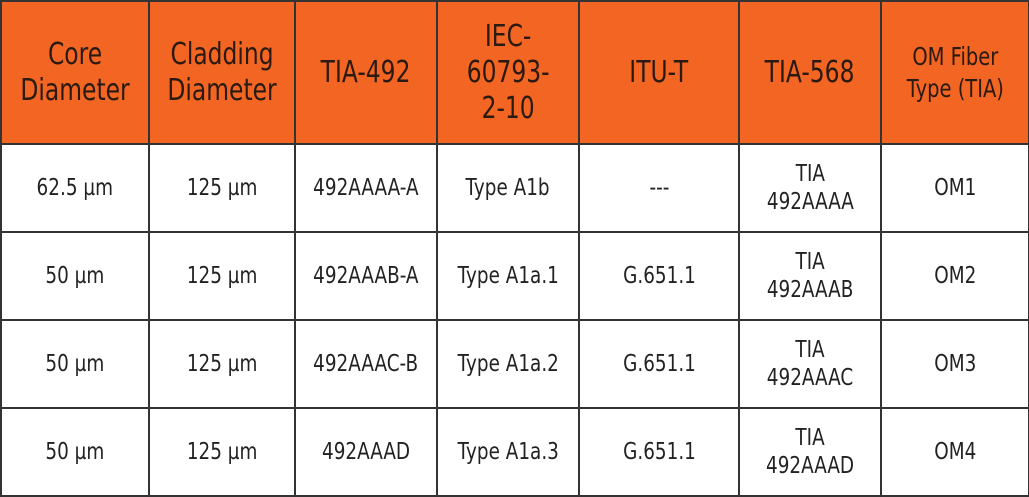  I want to click on table-cell: TIA 492AAAD, so click(810, 452).